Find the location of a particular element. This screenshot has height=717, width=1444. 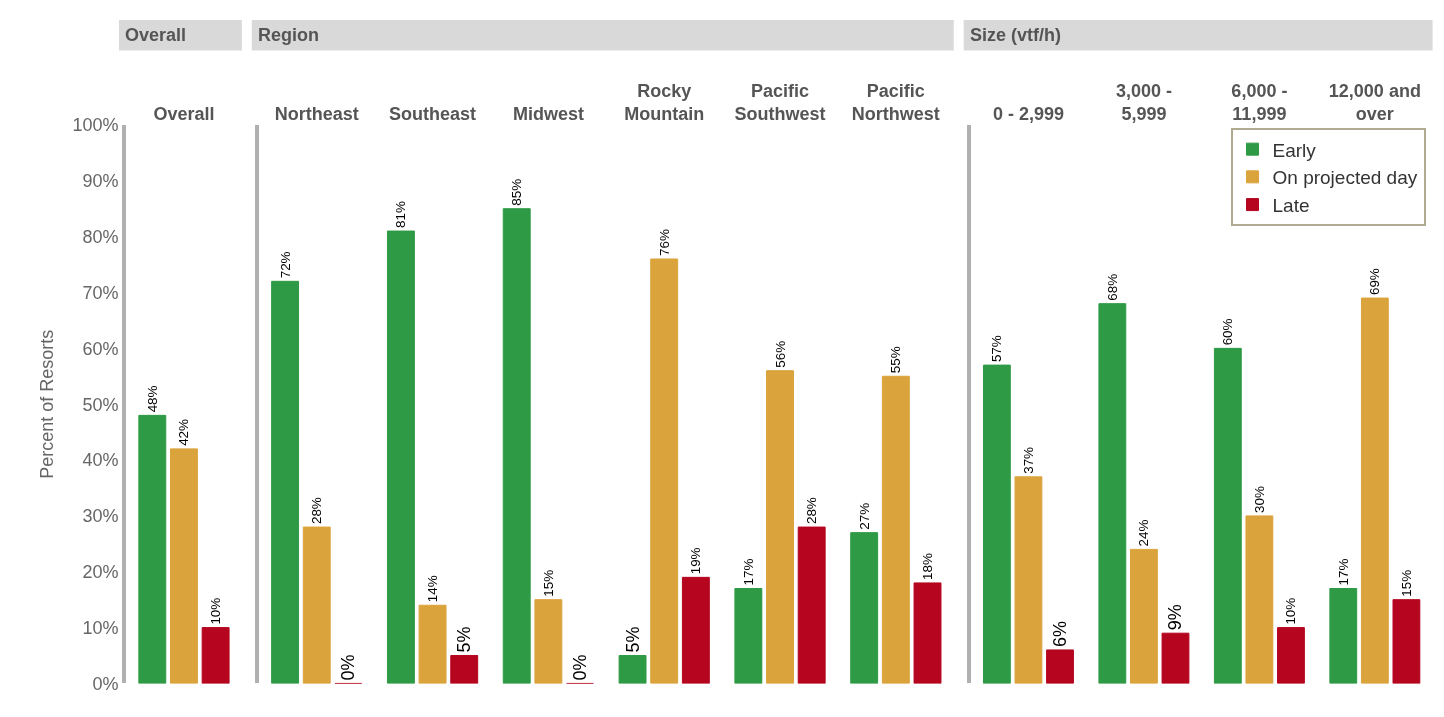

legend-label: Early is located at coordinates (1294, 150).